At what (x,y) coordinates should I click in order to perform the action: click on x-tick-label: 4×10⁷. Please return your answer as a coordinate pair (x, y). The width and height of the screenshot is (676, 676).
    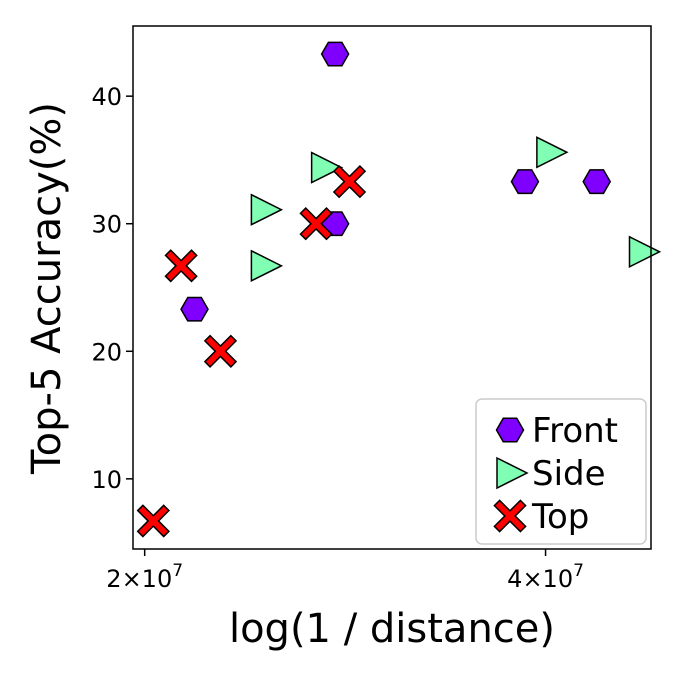
    Looking at the image, I should click on (545, 577).